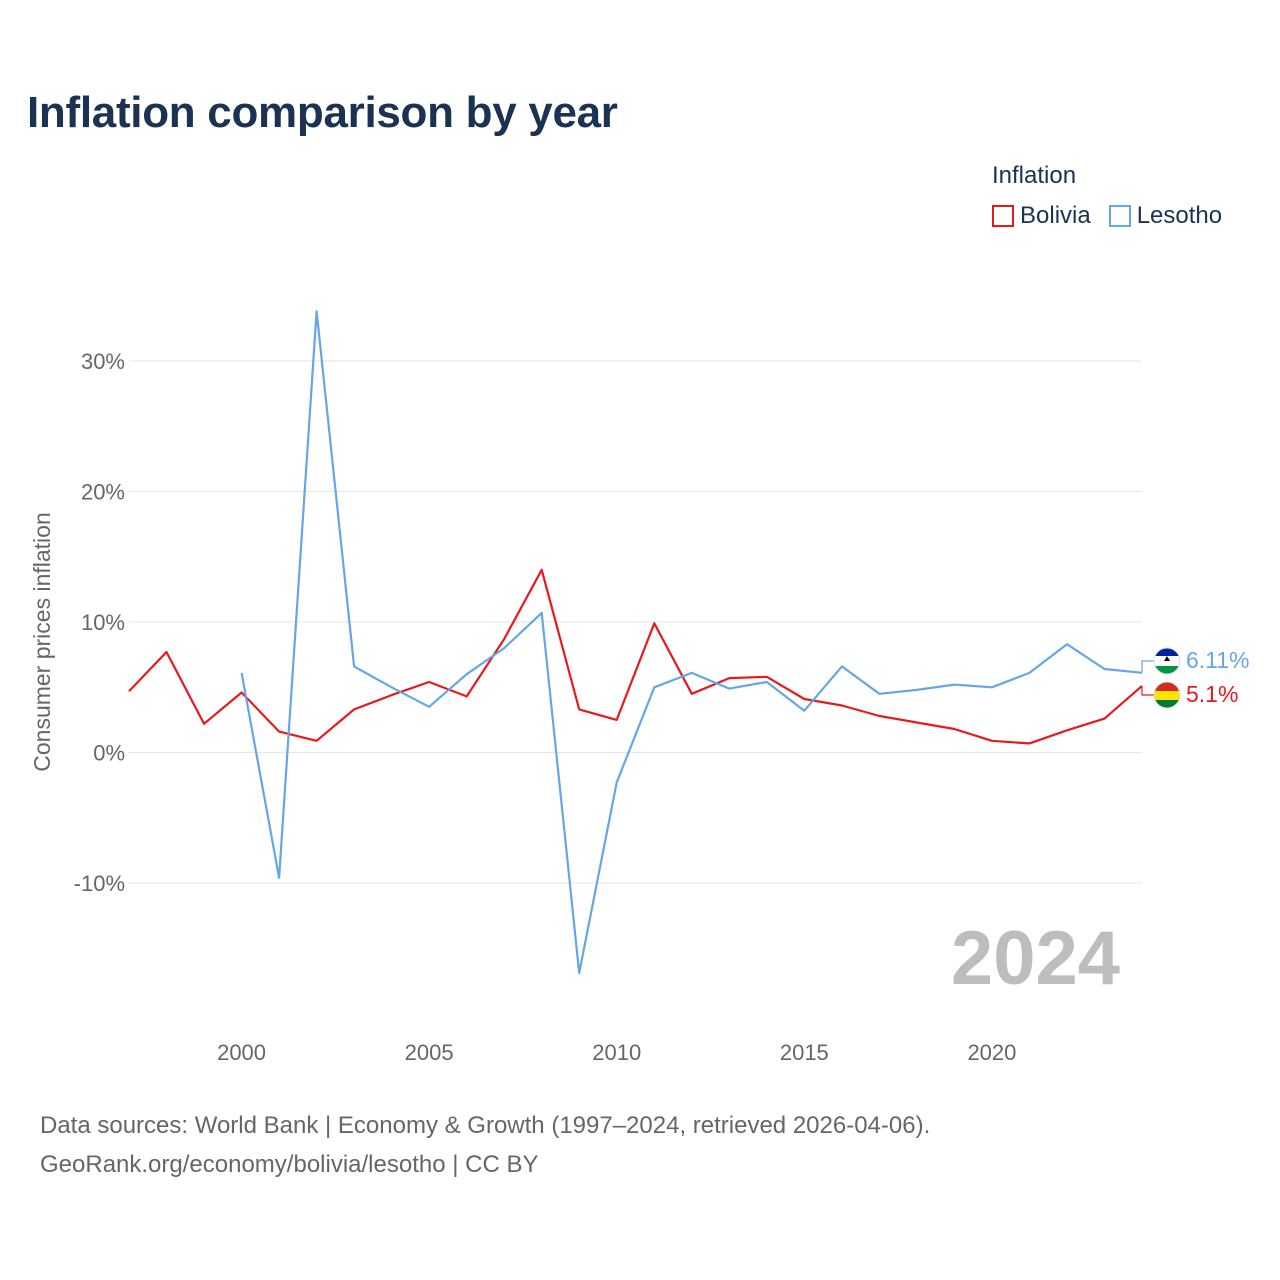 This screenshot has height=1280, width=1280. I want to click on chart-title: Inflation comparison by year, so click(322, 112).